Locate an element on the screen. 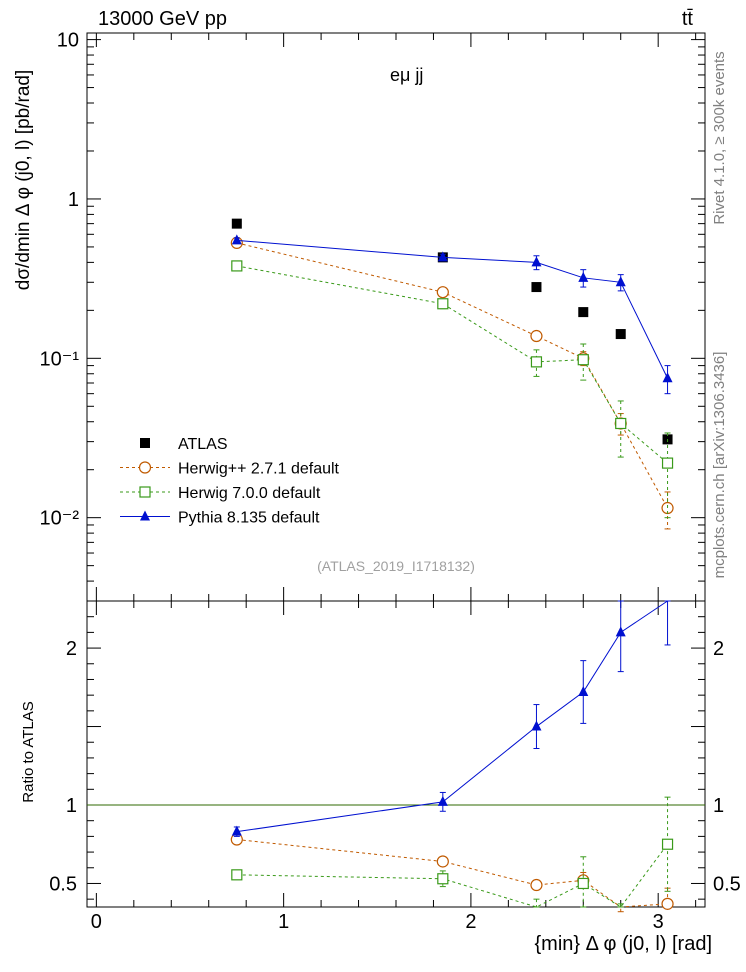 This screenshot has width=746, height=972. ratio-series-square is located at coordinates (452, 852).